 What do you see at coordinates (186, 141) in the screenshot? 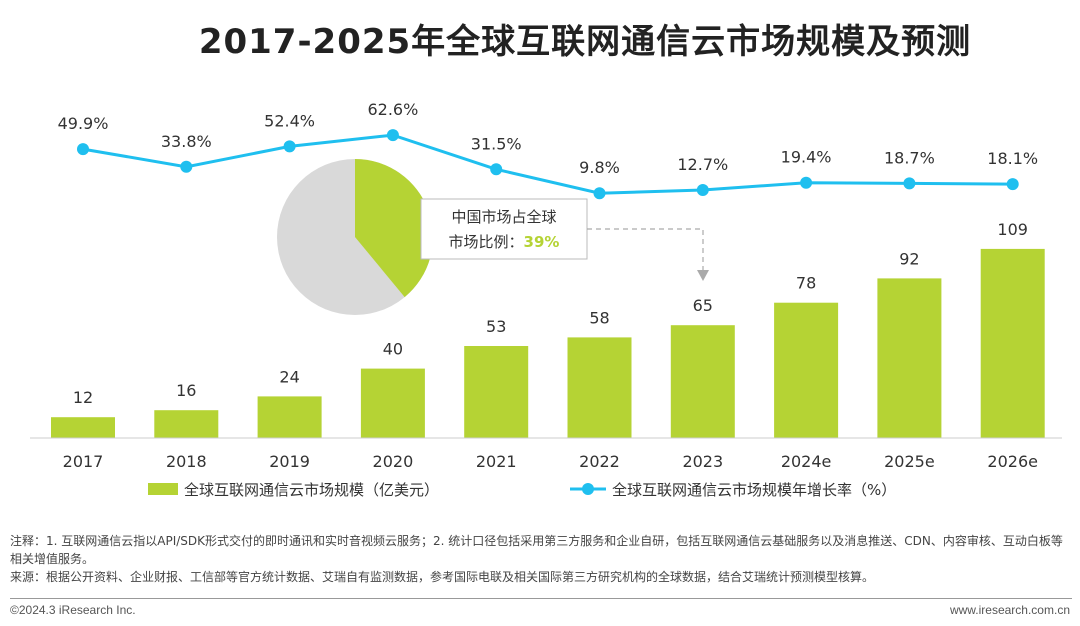
I see `line-value-label: 33.8%` at bounding box center [186, 141].